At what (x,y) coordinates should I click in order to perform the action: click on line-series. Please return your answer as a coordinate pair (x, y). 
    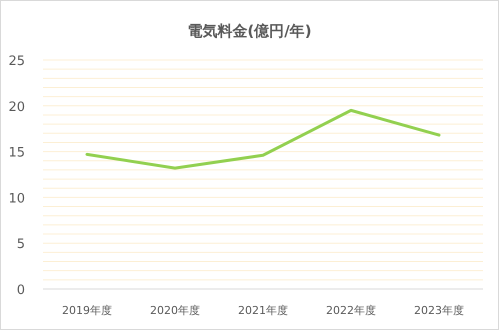
    Looking at the image, I should click on (263, 139).